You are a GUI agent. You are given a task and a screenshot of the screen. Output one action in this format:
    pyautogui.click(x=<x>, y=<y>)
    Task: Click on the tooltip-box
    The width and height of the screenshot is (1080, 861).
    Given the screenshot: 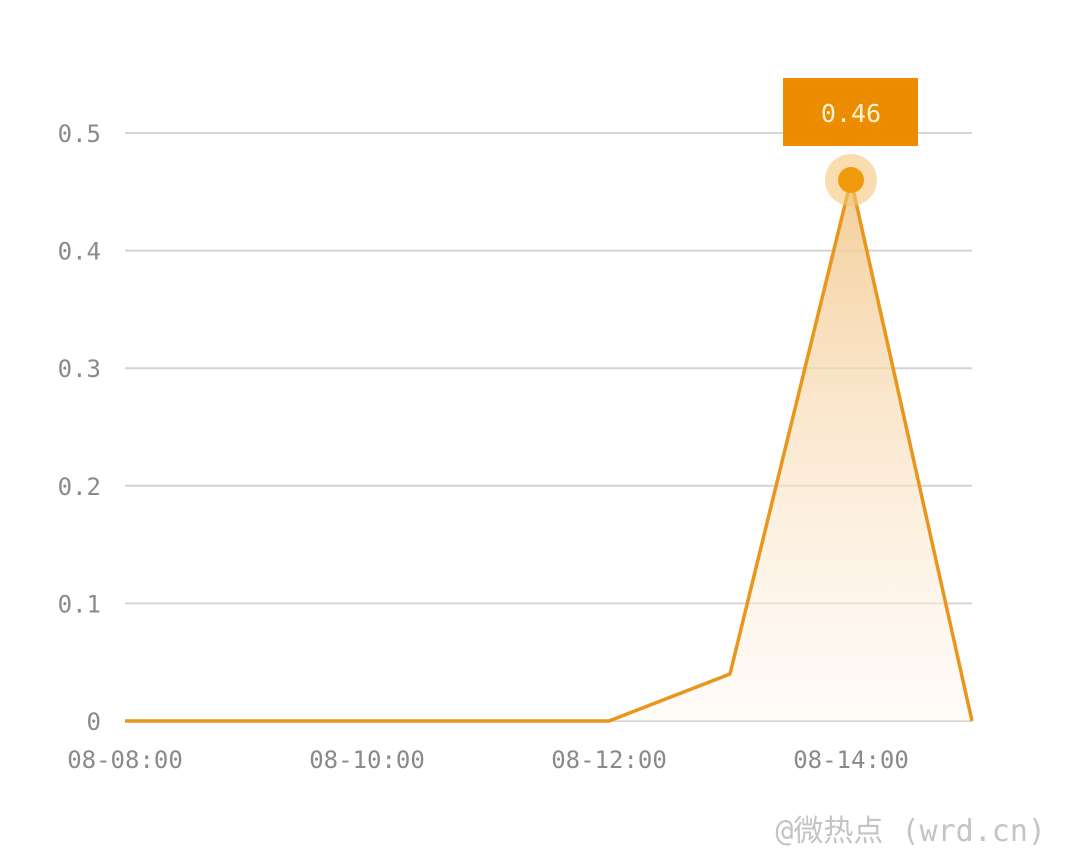 What is the action you would take?
    pyautogui.click(x=850, y=112)
    